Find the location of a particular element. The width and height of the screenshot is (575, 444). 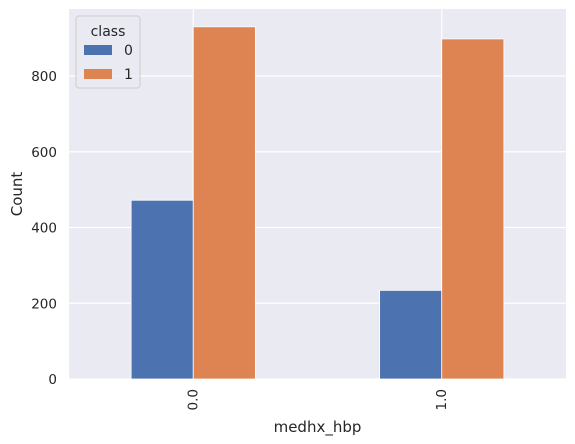

y-tick-label-4: 800 is located at coordinates (44, 77).